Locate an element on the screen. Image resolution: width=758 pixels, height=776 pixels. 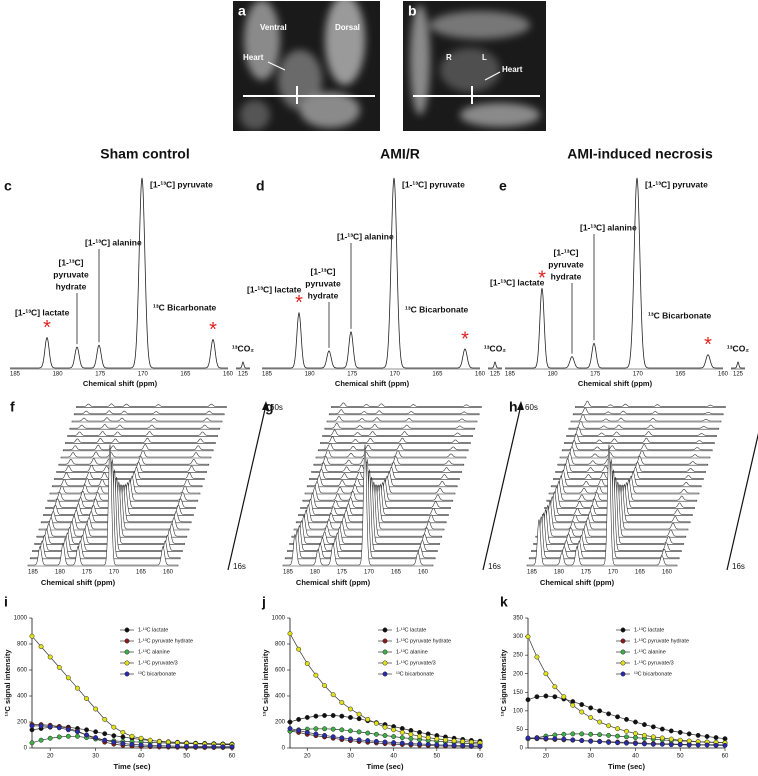
x-axis-label: Time (sec) is located at coordinates (132, 766).